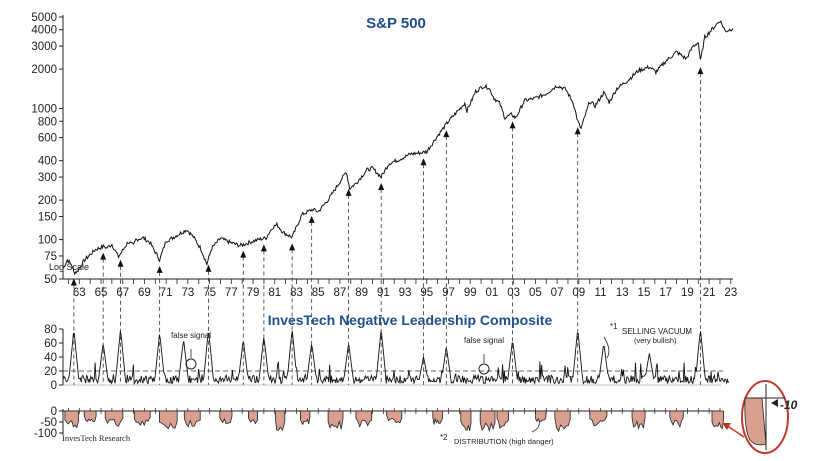 This screenshot has width=815, height=461. I want to click on distribution-label: DISTRIBUTION (high danger), so click(504, 441).